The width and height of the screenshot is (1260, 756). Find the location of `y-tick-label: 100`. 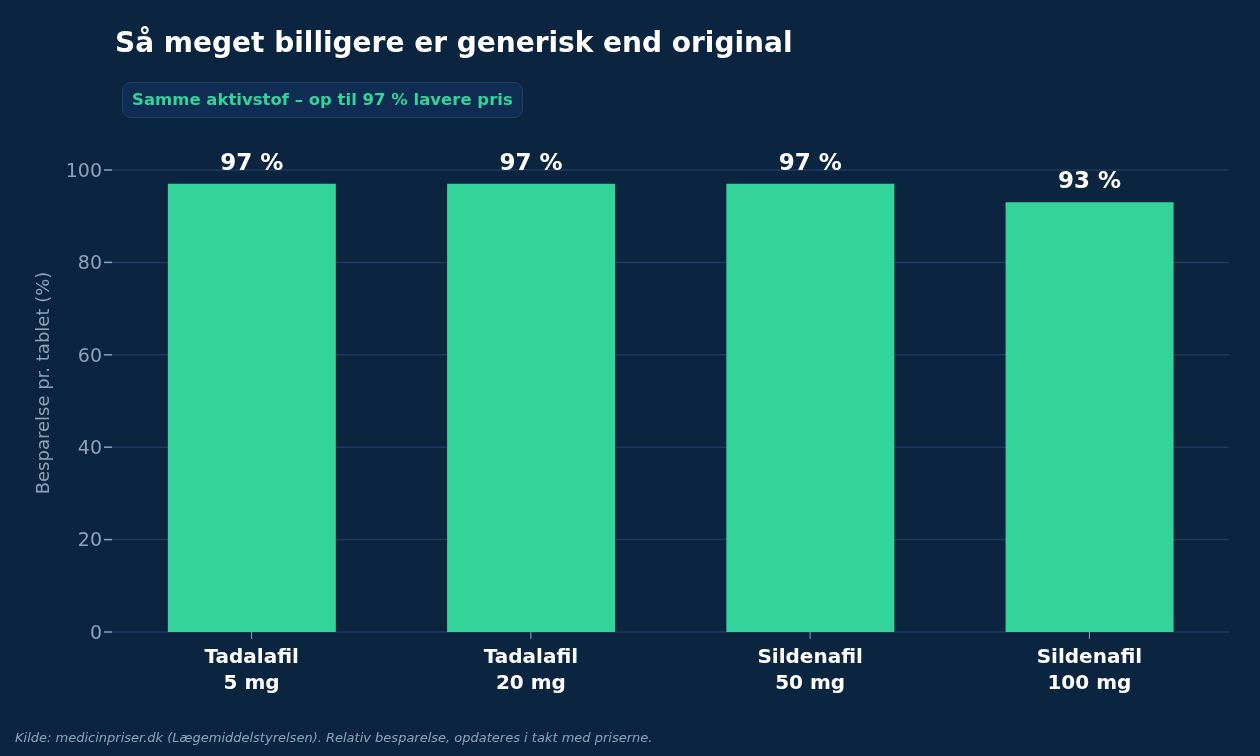

y-tick-label: 100 is located at coordinates (83, 169).